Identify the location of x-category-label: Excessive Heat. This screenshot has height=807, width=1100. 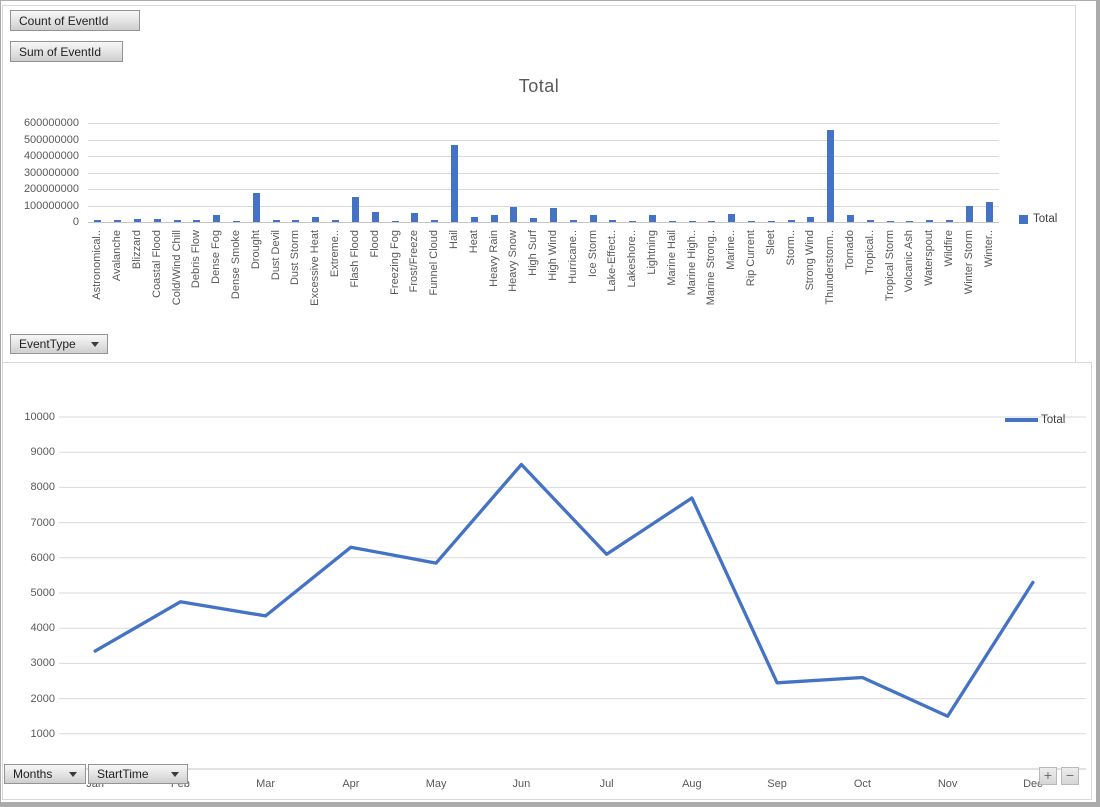
(315, 268).